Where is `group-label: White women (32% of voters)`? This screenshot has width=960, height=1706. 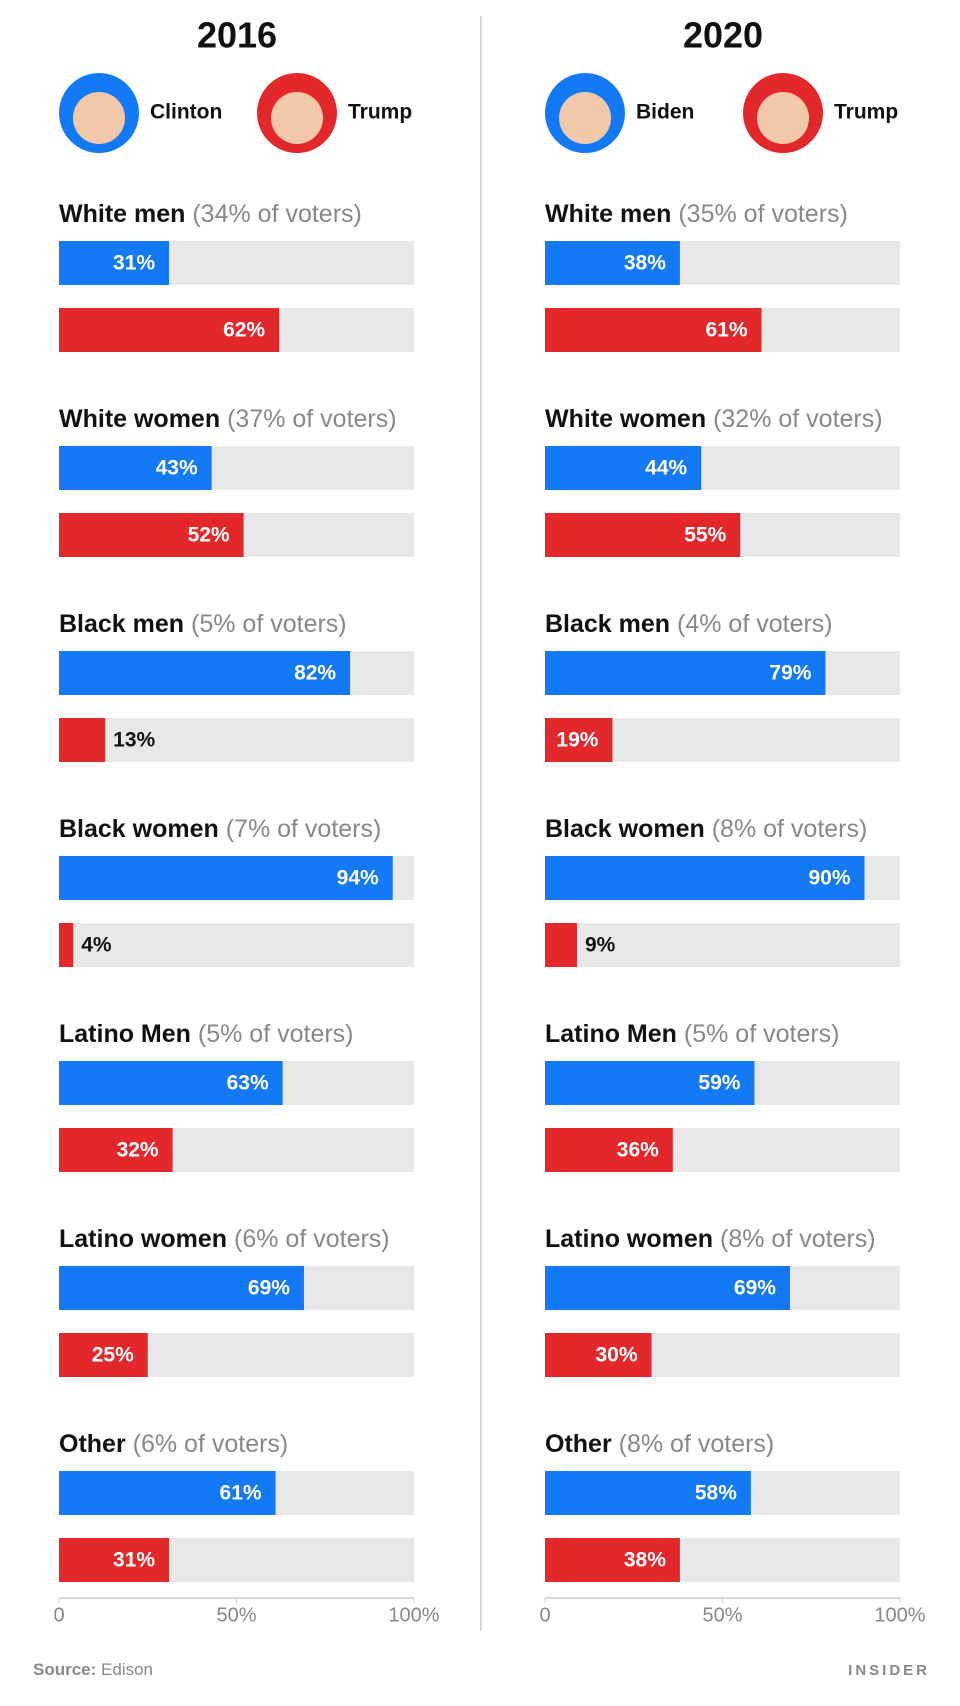
group-label: White women (32% of voters) is located at coordinates (714, 419).